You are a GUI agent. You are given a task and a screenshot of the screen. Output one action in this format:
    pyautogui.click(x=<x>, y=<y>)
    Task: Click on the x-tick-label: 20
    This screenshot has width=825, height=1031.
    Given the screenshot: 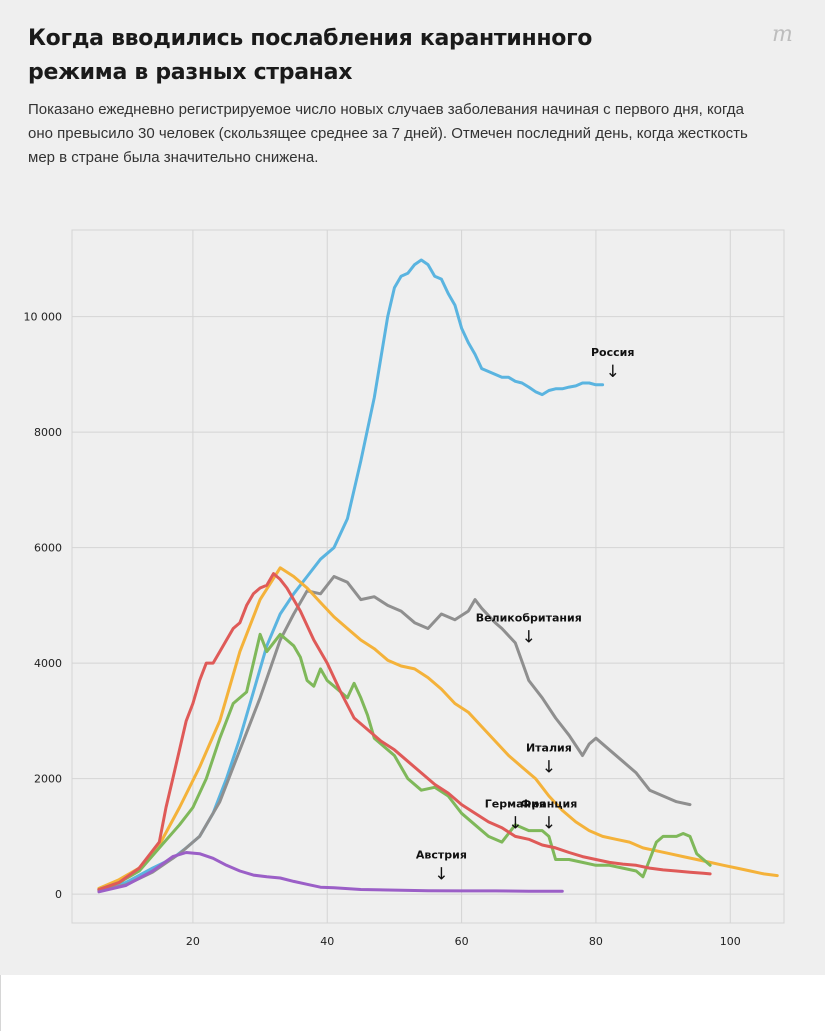 What is the action you would take?
    pyautogui.click(x=193, y=941)
    